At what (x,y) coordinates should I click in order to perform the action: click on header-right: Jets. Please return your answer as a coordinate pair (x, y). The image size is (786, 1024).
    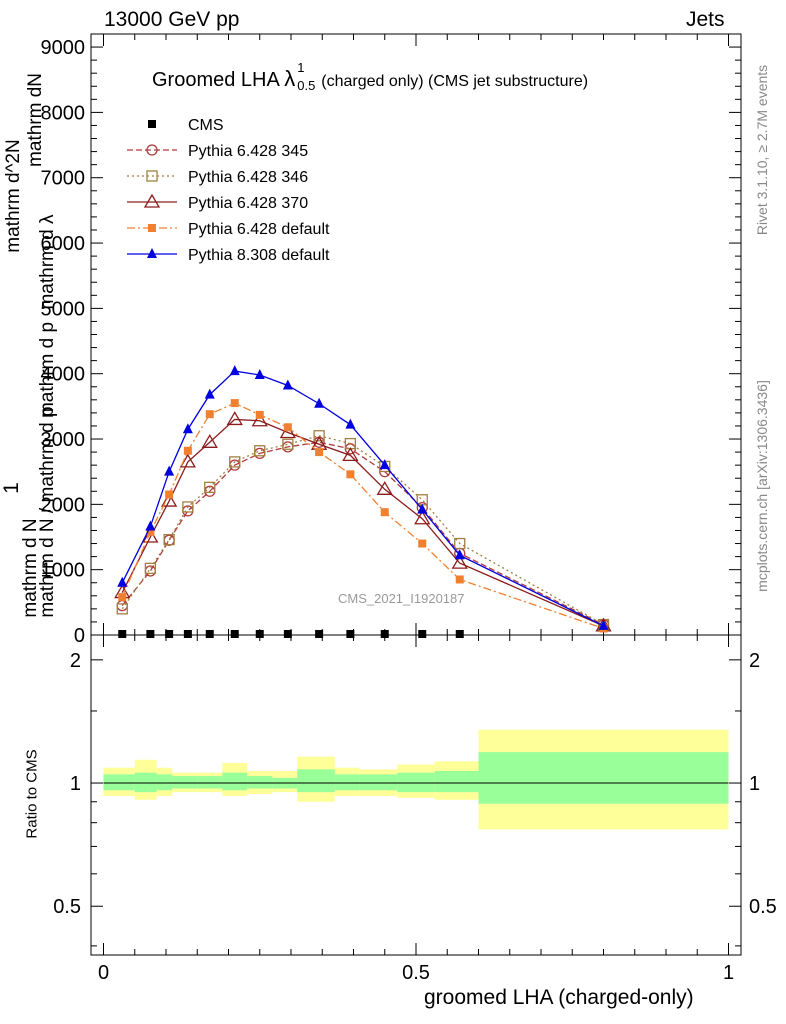
    Looking at the image, I should click on (705, 19).